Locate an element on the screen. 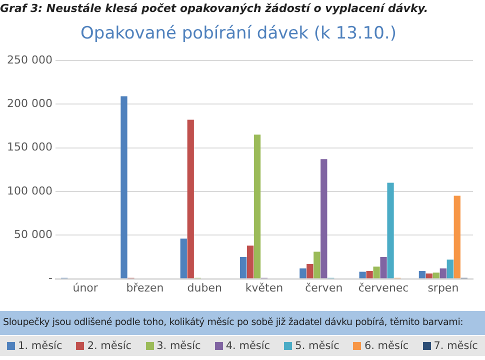  legend-label: 1. měsíc is located at coordinates (40, 346).